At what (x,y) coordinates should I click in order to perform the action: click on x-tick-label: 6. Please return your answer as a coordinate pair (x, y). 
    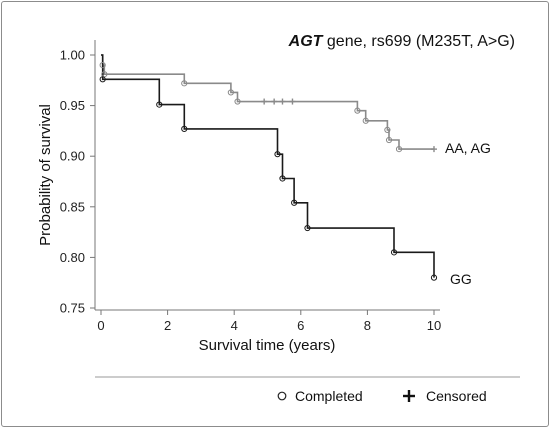
    Looking at the image, I should click on (300, 325).